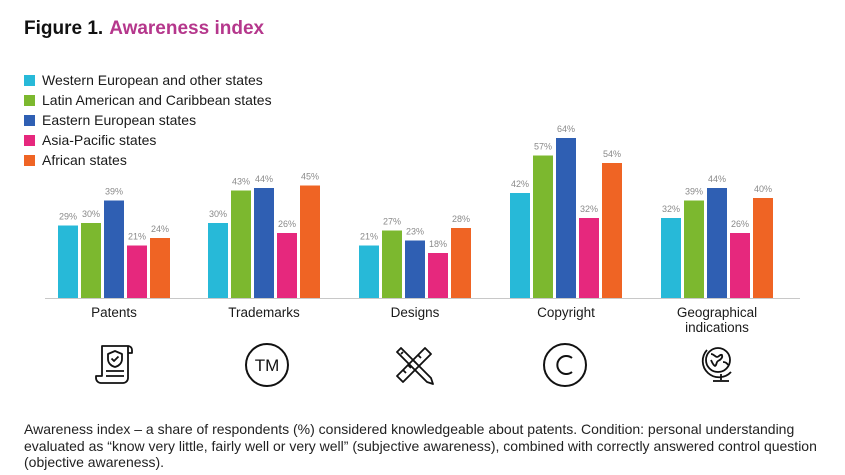  I want to click on bar-copyright-eastern-european-states, so click(566, 218).